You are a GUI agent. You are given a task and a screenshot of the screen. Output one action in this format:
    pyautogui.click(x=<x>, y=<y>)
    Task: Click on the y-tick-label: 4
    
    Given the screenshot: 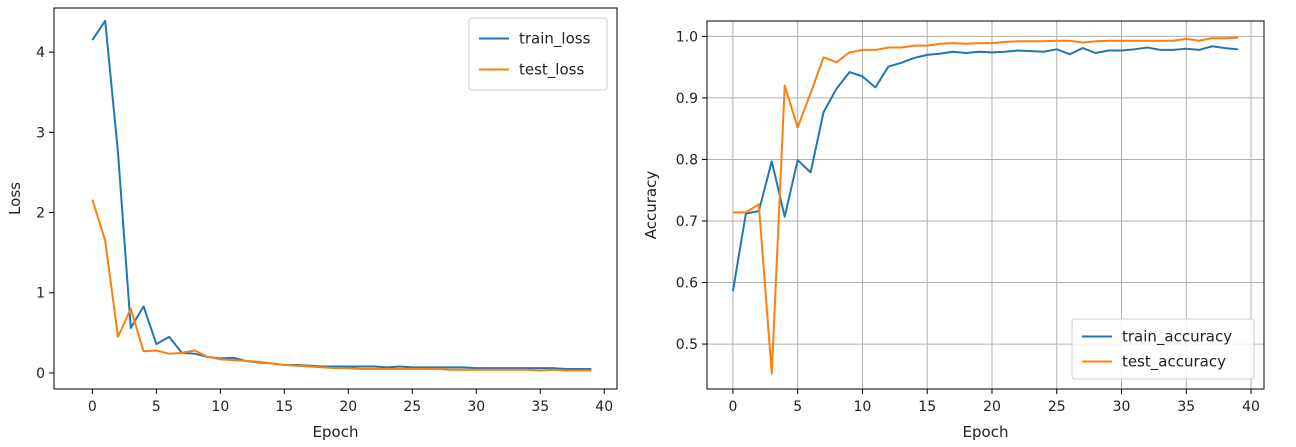 What is the action you would take?
    pyautogui.click(x=40, y=53)
    